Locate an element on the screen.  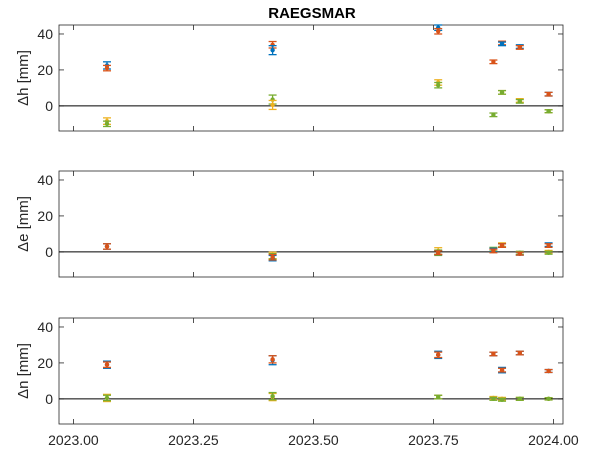
x-tick-label: 2023.50 is located at coordinates (313, 440).